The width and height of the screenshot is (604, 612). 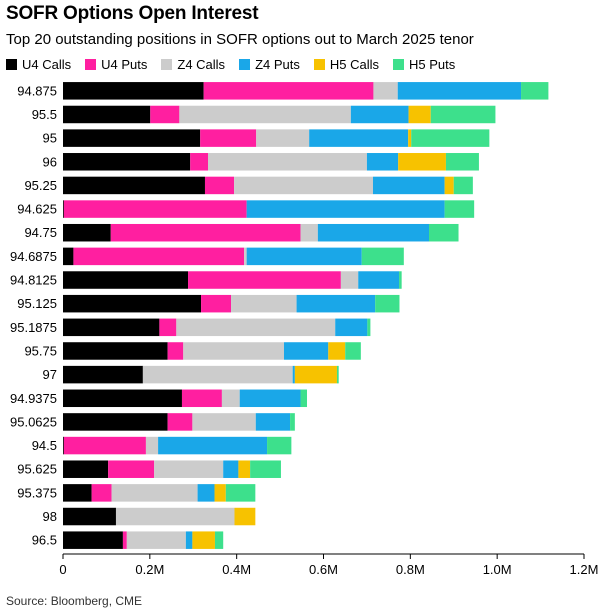 What do you see at coordinates (149, 569) in the screenshot?
I see `x-tick-label: 0.2M` at bounding box center [149, 569].